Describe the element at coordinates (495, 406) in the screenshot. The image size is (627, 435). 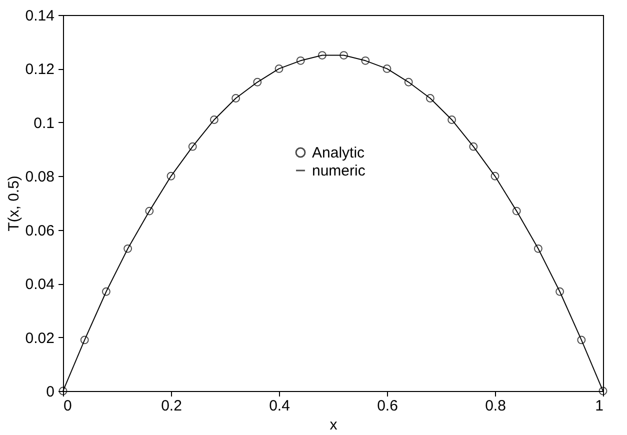
I see `x-tick-label: 0.8` at that location.